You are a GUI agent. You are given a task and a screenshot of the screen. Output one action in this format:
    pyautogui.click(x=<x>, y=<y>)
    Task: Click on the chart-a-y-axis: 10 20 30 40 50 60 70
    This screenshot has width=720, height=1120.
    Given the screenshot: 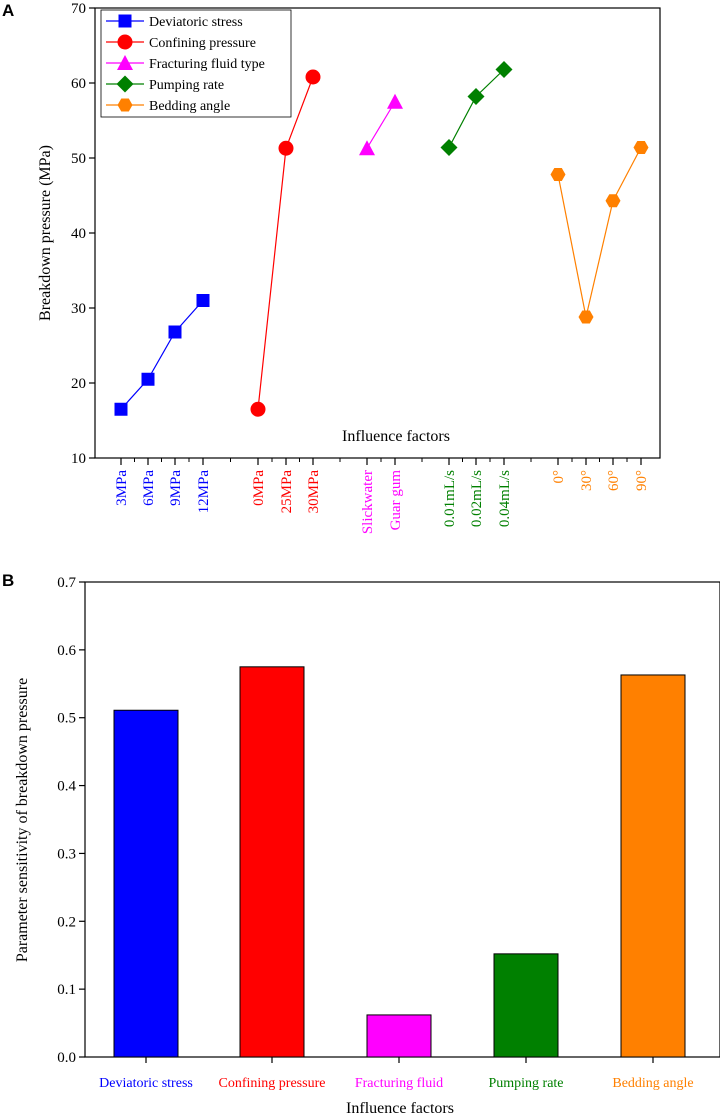 What is the action you would take?
    pyautogui.click(x=83, y=234)
    